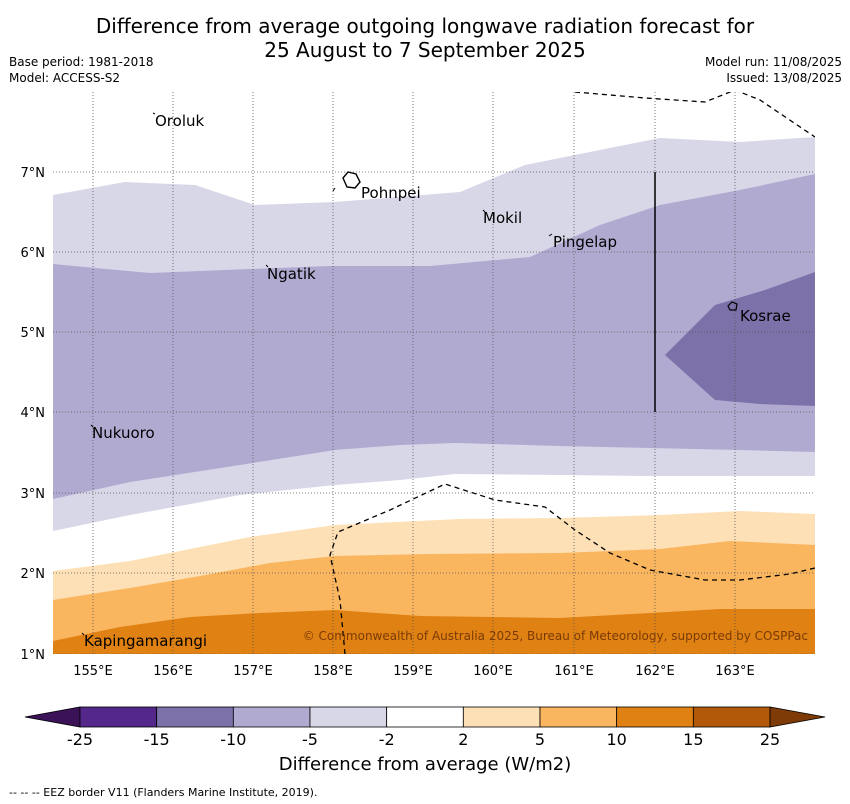  Describe the element at coordinates (540, 739) in the screenshot. I see `colorbar-tick-label: 5` at that location.